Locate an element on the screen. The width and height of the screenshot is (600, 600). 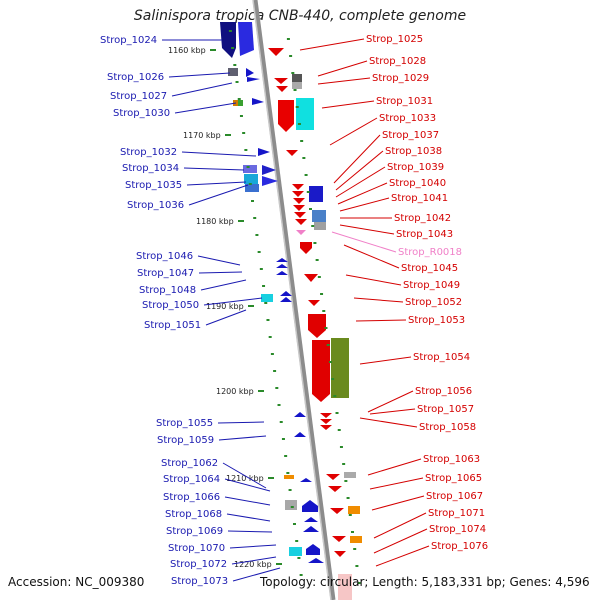
gene-label-right: Strop_1053 is located at coordinates (436, 320).